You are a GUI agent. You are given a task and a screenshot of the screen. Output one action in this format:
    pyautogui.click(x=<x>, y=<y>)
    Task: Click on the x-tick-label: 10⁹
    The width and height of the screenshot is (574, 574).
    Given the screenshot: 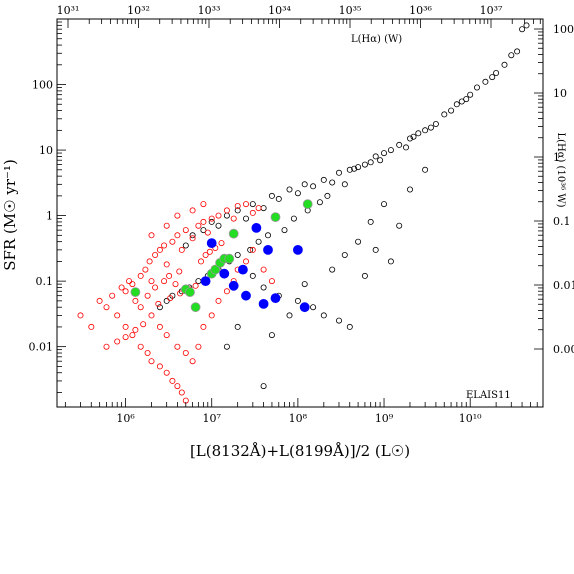 What is the action you would take?
    pyautogui.click(x=384, y=418)
    